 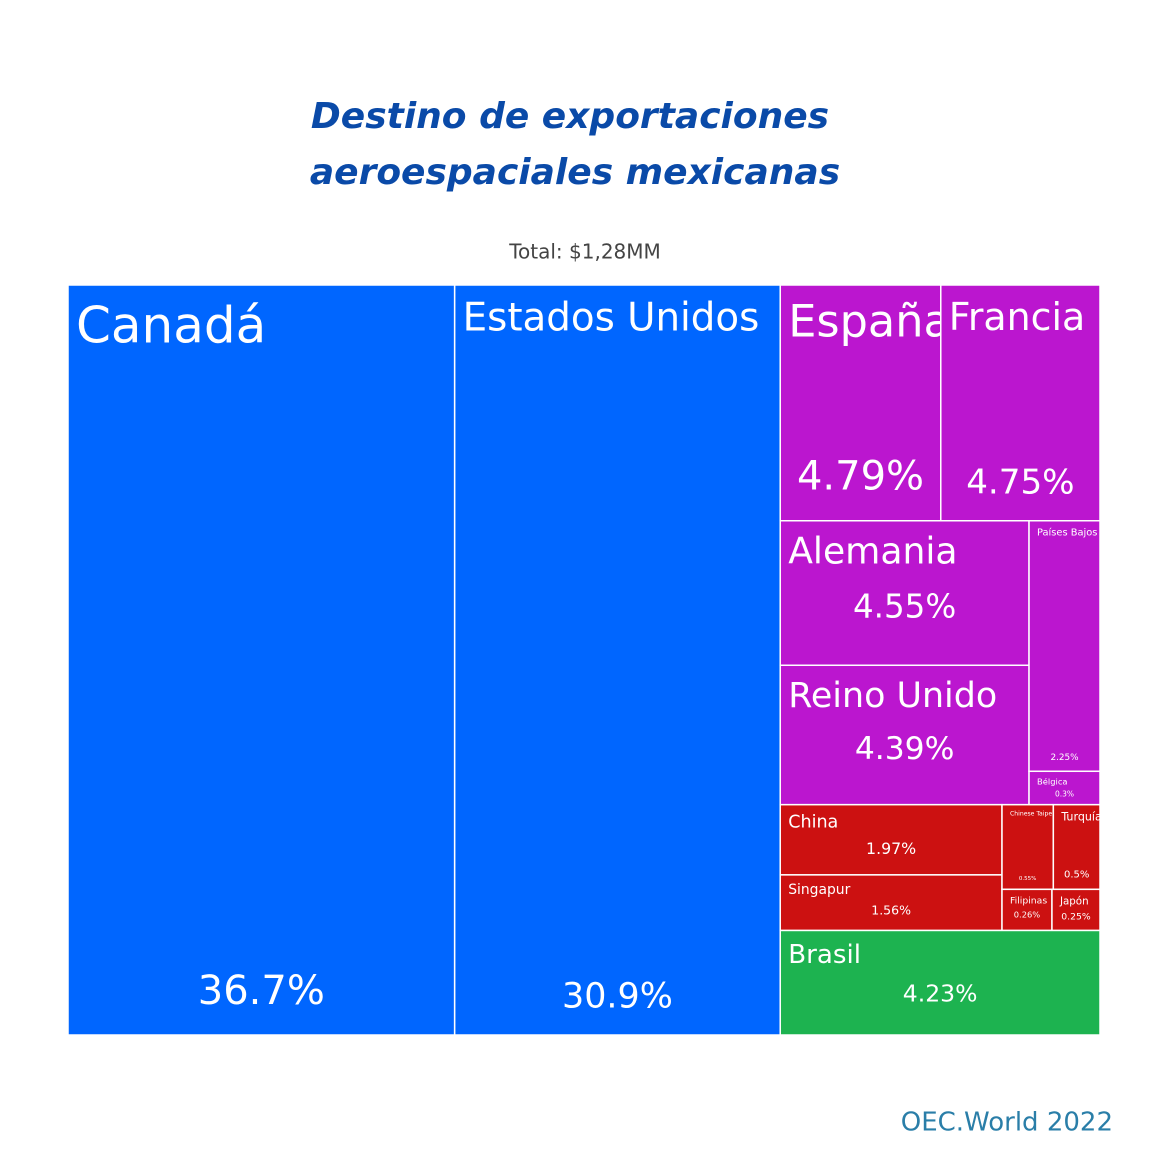 I want to click on tile-label: Estados Unidos, so click(x=611, y=318).